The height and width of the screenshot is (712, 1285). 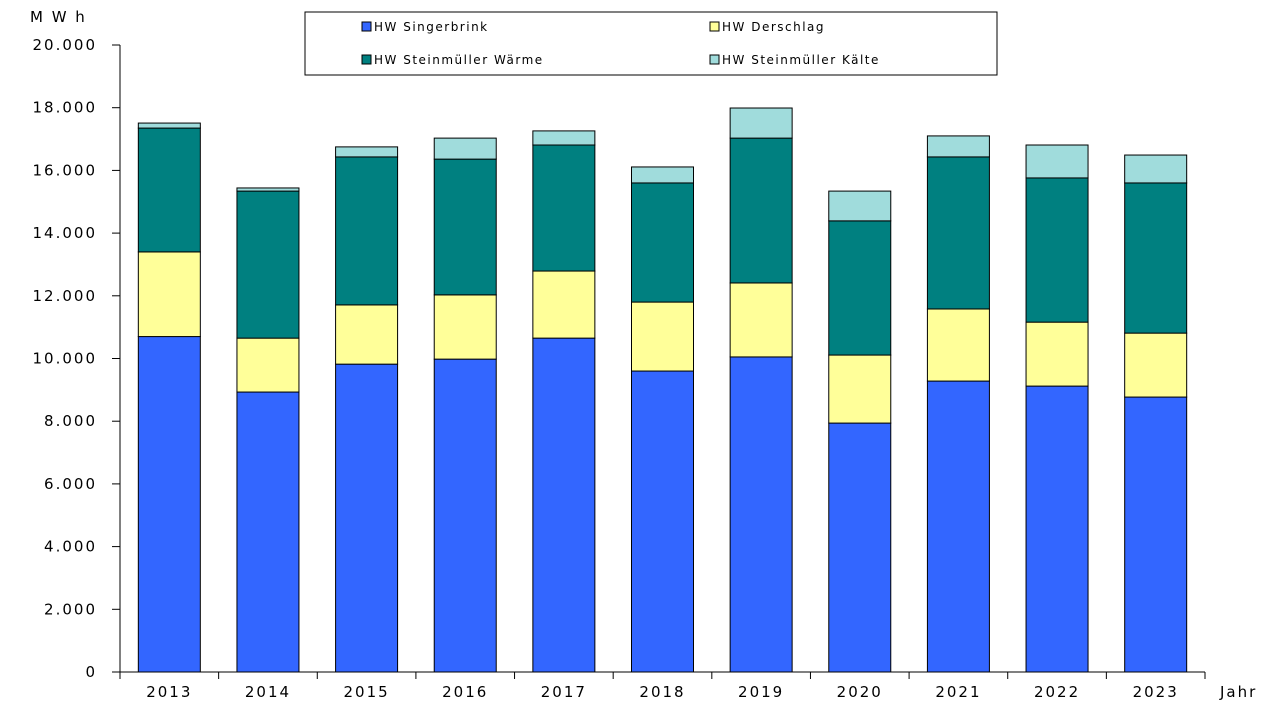 What do you see at coordinates (65, 233) in the screenshot?
I see `y-tick-label: 14.000` at bounding box center [65, 233].